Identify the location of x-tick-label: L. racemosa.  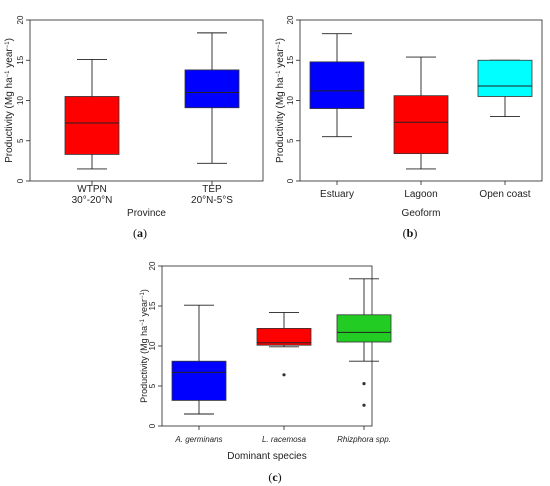
(284, 439).